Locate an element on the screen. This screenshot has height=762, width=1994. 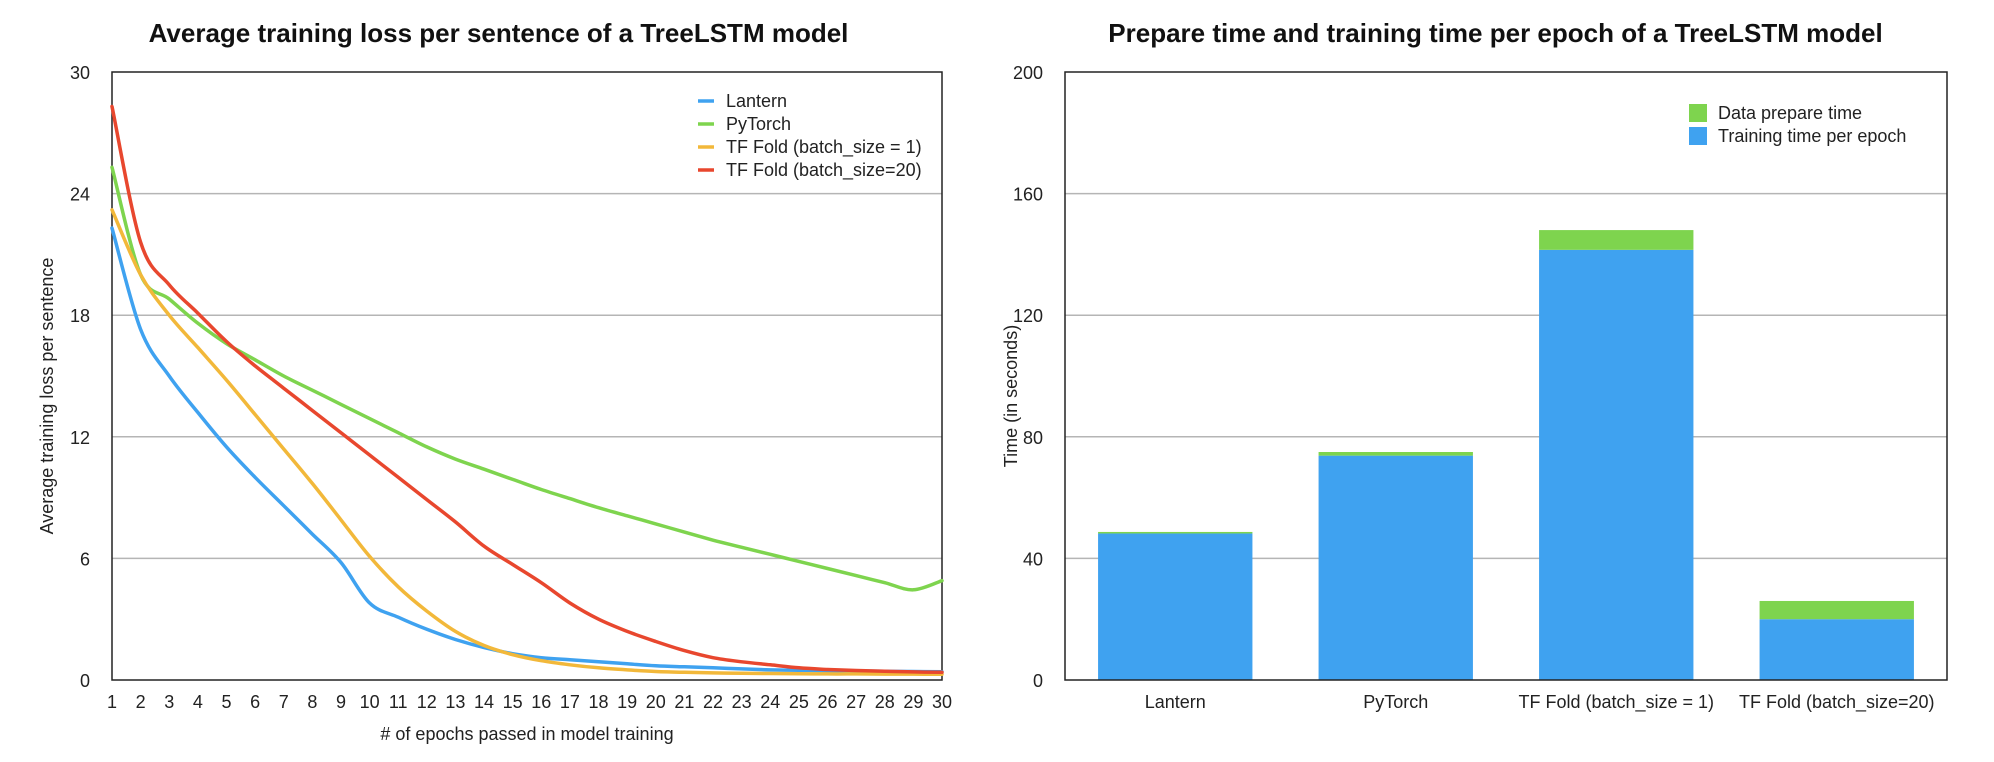
x-axis-label: # of epochs passed in model training is located at coordinates (526, 734).